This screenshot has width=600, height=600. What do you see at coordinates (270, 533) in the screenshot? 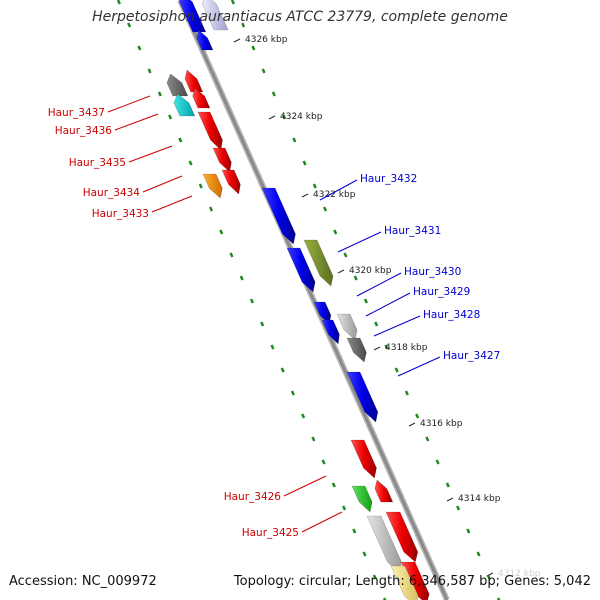
I see `gene-label-left: Haur_3425` at bounding box center [270, 533].